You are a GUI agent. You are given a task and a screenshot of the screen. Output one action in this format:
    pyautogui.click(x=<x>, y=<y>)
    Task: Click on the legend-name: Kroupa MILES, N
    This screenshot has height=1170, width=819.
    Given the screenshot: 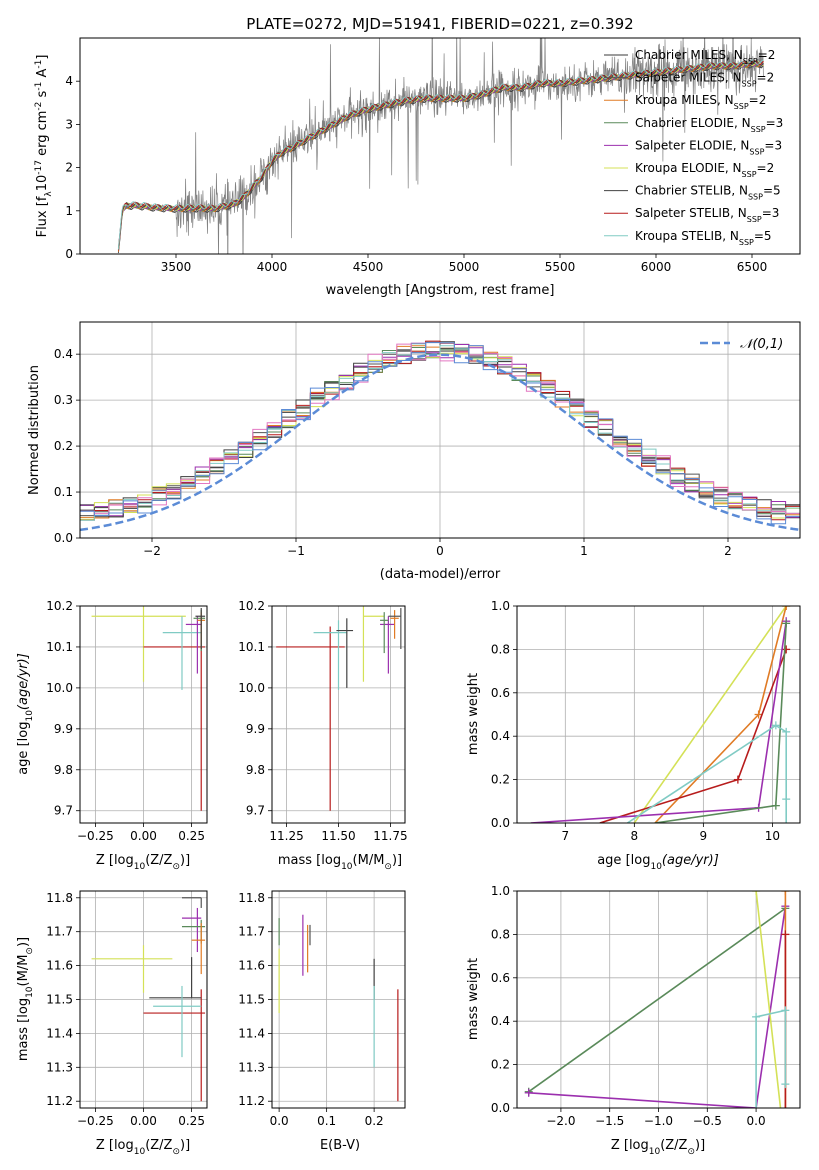 What is the action you would take?
    pyautogui.click(x=684, y=100)
    